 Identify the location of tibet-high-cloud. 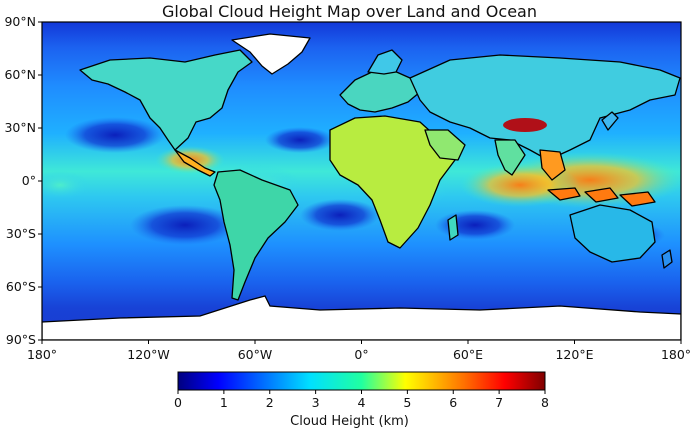
(525, 125).